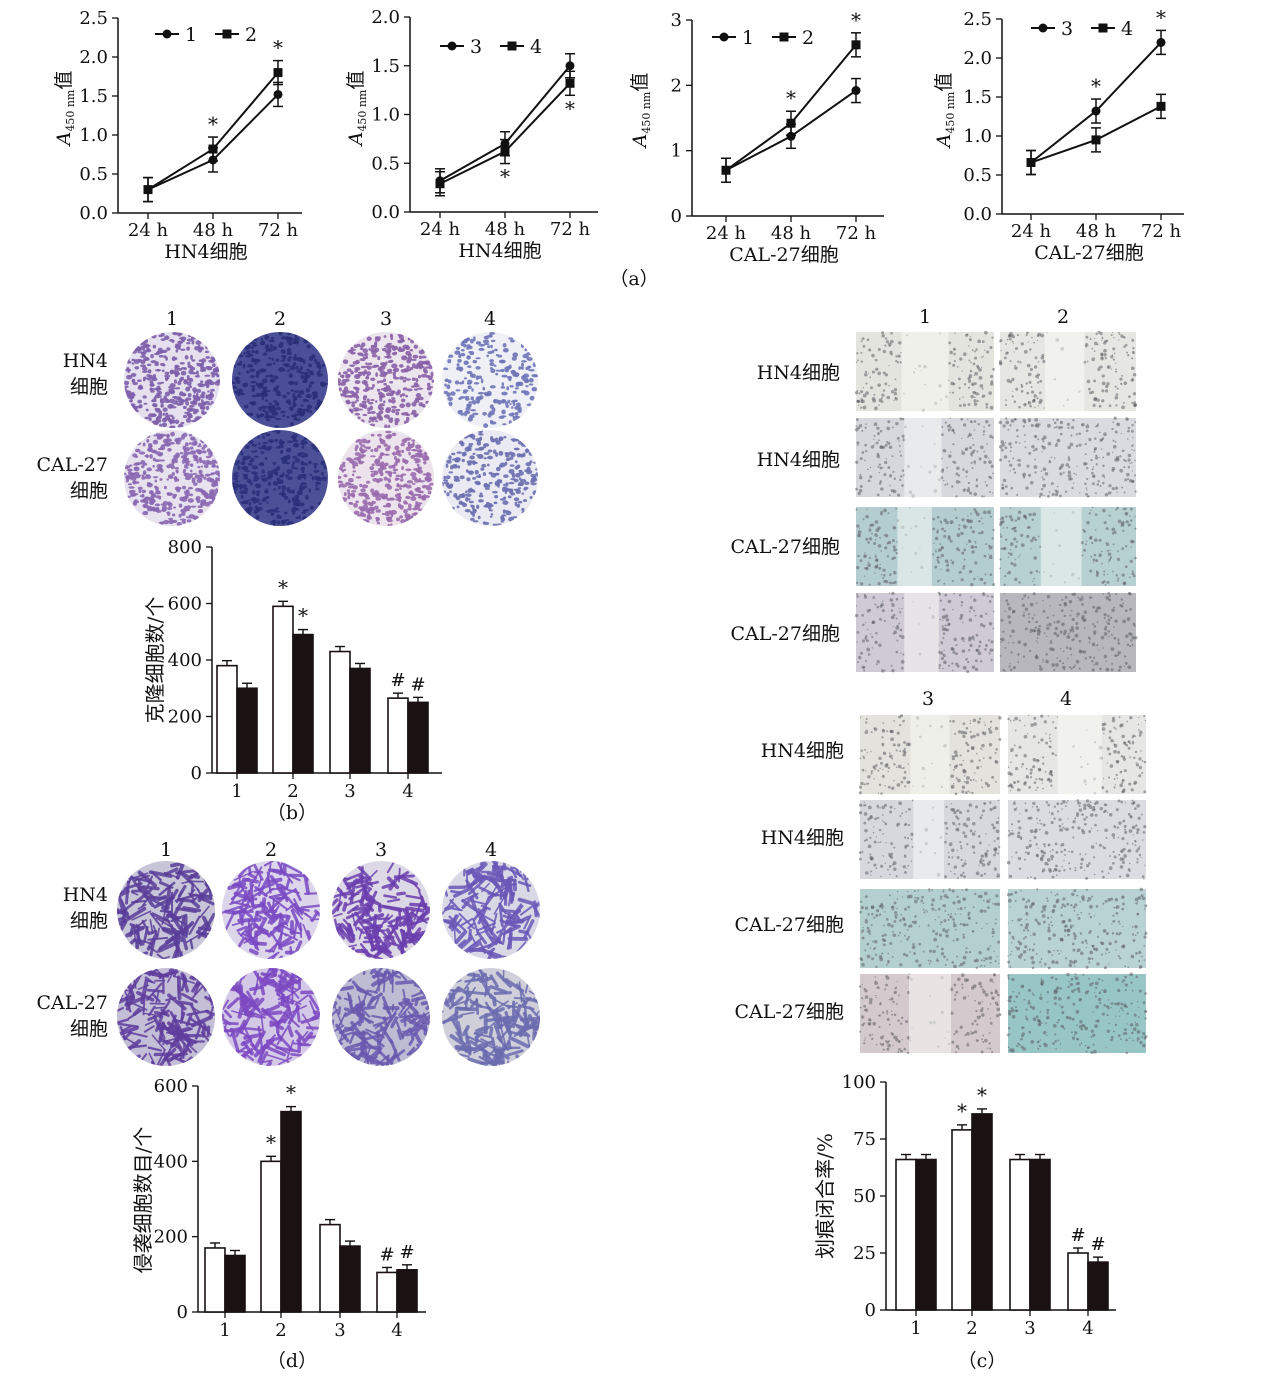 The height and width of the screenshot is (1384, 1268). Describe the element at coordinates (977, 58) in the screenshot. I see `a4-ytick-label: 2.0` at that location.